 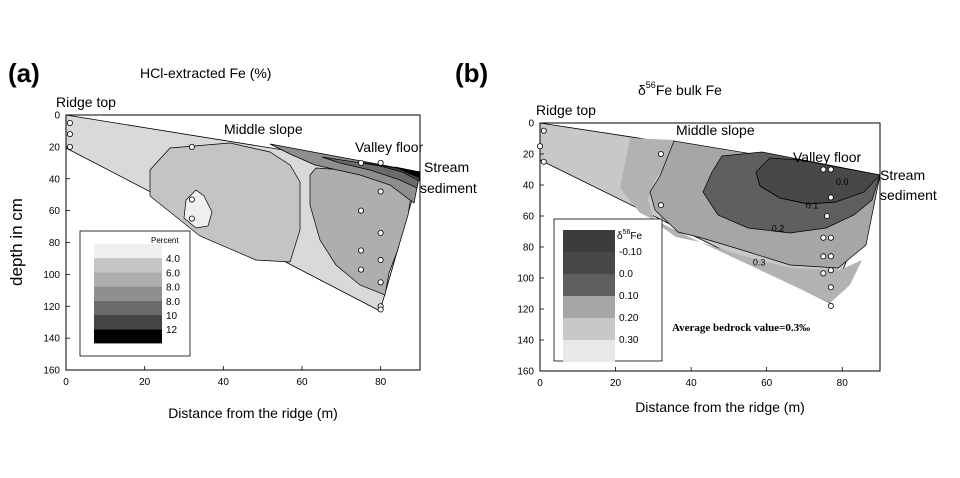 I want to click on panel-a-legend-label: 12, so click(x=172, y=330).